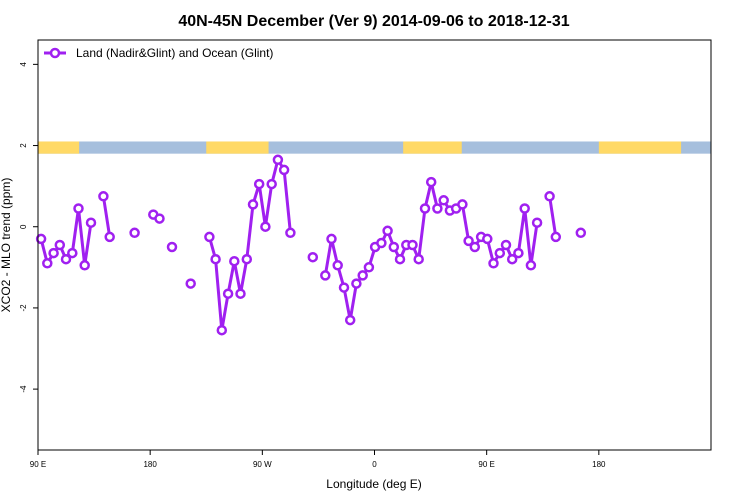 The height and width of the screenshot is (500, 750). What do you see at coordinates (23, 226) in the screenshot?
I see `y-tick-label: 0` at bounding box center [23, 226].